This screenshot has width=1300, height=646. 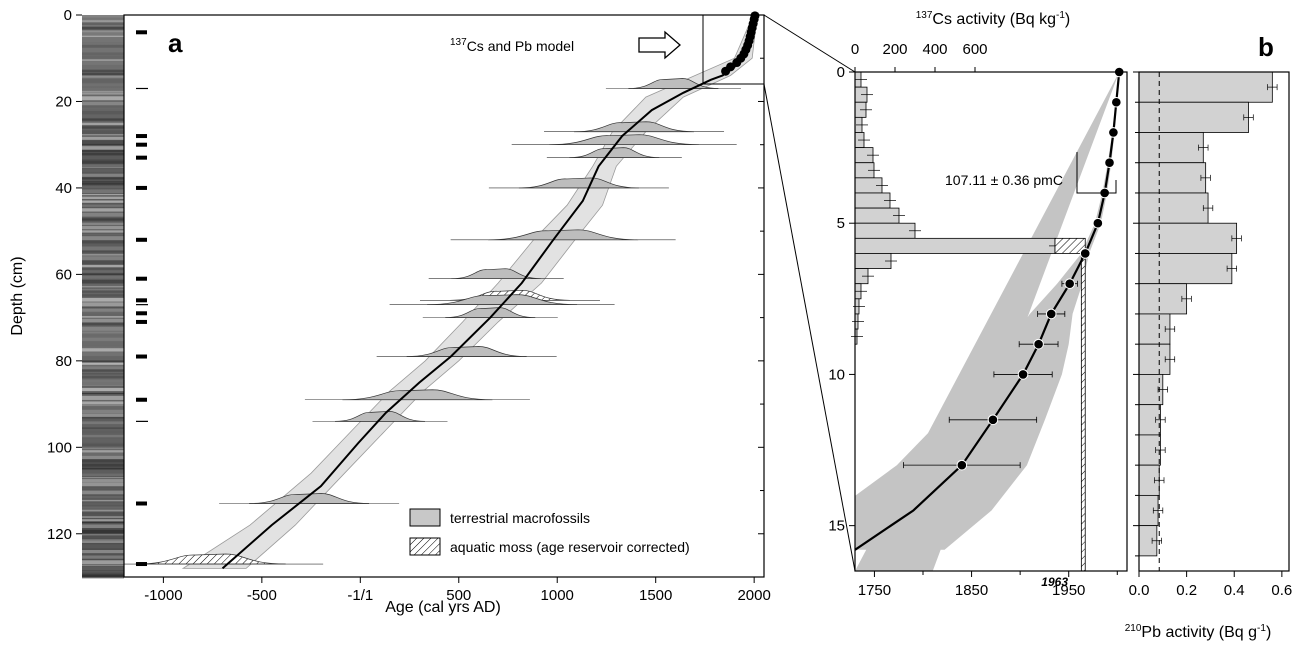 I want to click on b-y-ticks: 0 5 10 15, so click(x=841, y=299).